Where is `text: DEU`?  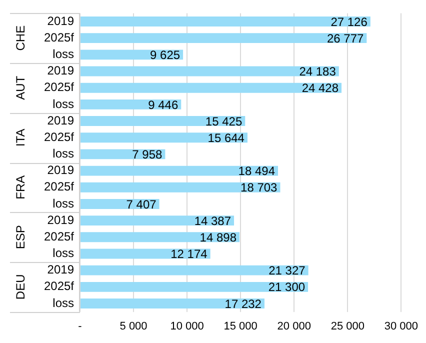 text: DEU is located at coordinates (20, 287).